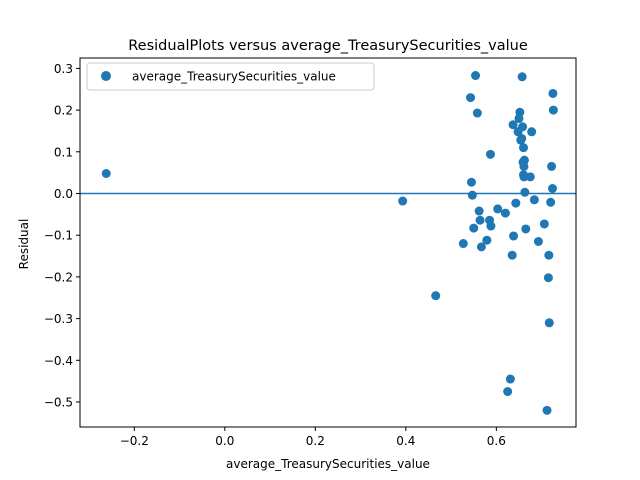  Describe the element at coordinates (63, 111) in the screenshot. I see `y-tick-label: 0.2` at that location.